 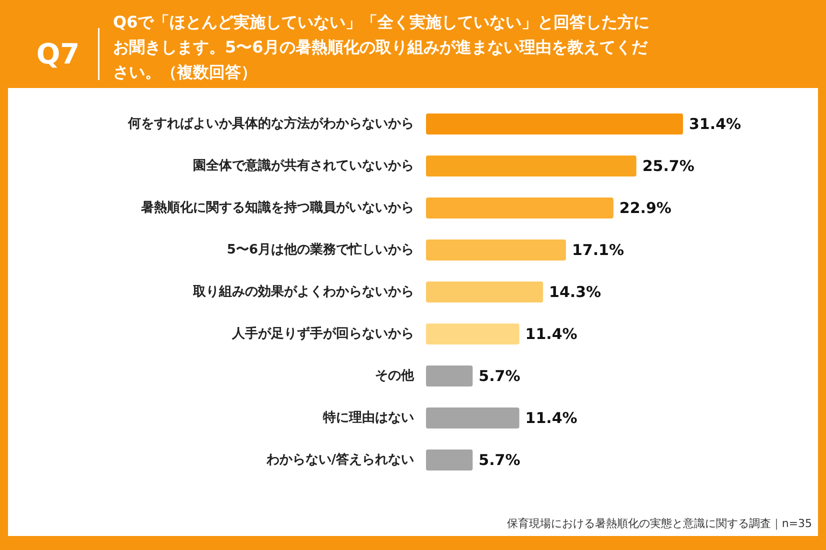 What do you see at coordinates (381, 47) in the screenshot?
I see `chart-subtitle: Q6で「ほとんど実施していない」「全く実施していない」と回答した方にお聞きします。5〜6月の暑熱順化の取り組みが進まない理由を教えてください。（複数回答）` at bounding box center [381, 47].